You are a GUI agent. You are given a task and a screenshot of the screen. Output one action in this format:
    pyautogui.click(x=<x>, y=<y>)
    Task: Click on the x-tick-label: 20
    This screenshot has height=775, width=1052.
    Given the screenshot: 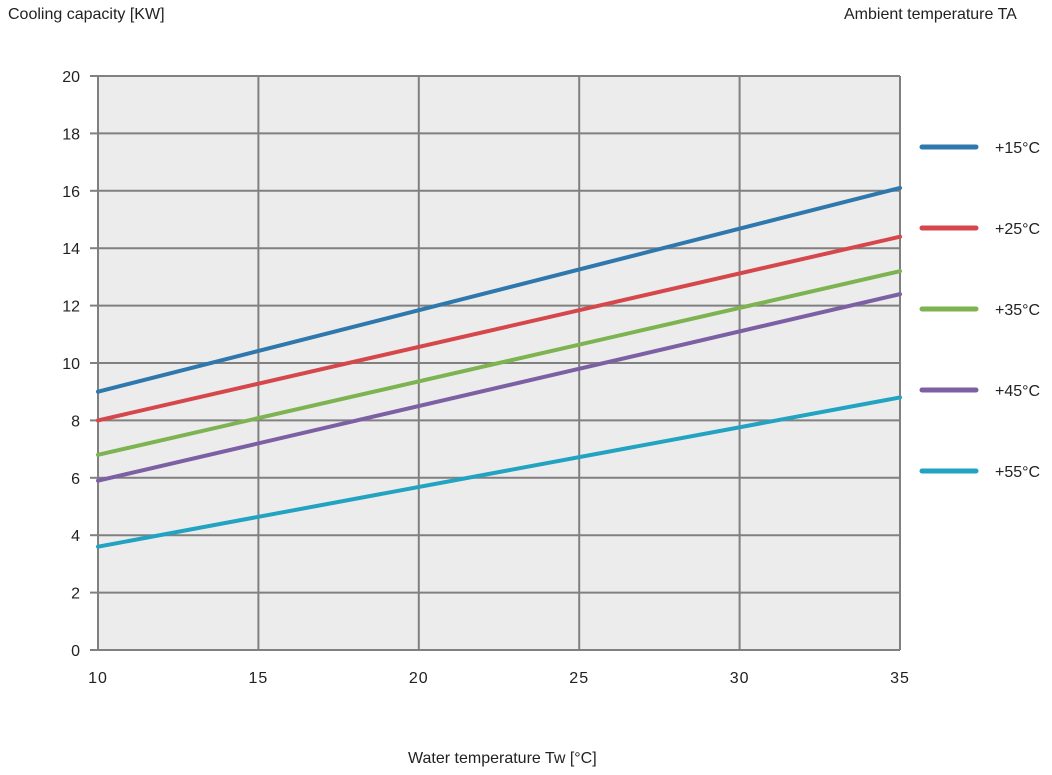 What is the action you would take?
    pyautogui.click(x=419, y=678)
    